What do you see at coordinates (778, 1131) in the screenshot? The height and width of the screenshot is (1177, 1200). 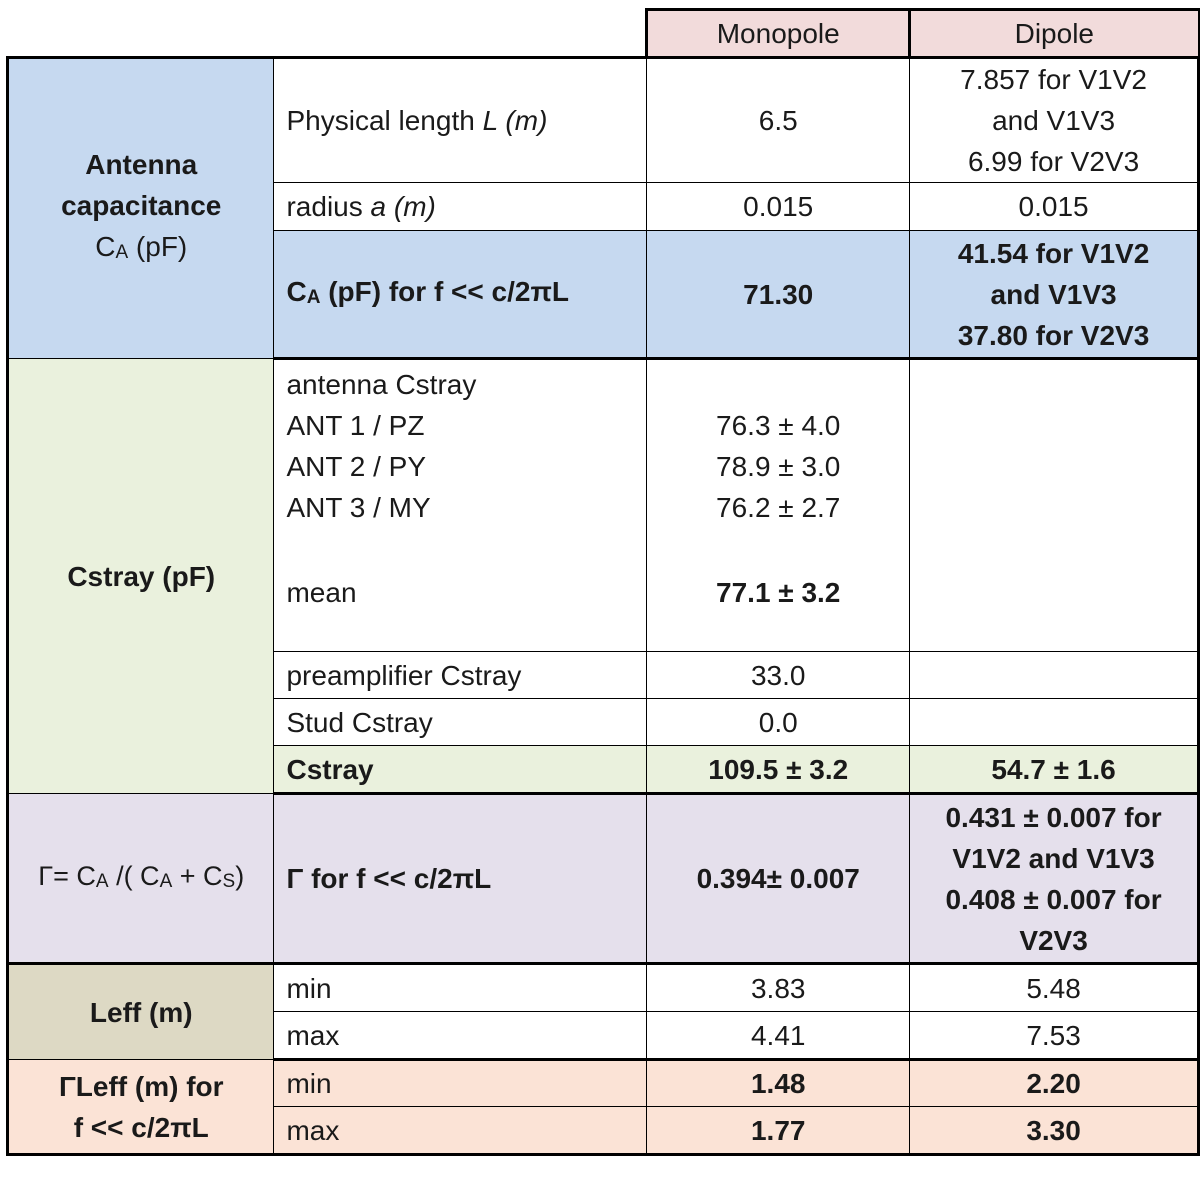 I see `value-gleff-max-monopole: 1.77` at bounding box center [778, 1131].